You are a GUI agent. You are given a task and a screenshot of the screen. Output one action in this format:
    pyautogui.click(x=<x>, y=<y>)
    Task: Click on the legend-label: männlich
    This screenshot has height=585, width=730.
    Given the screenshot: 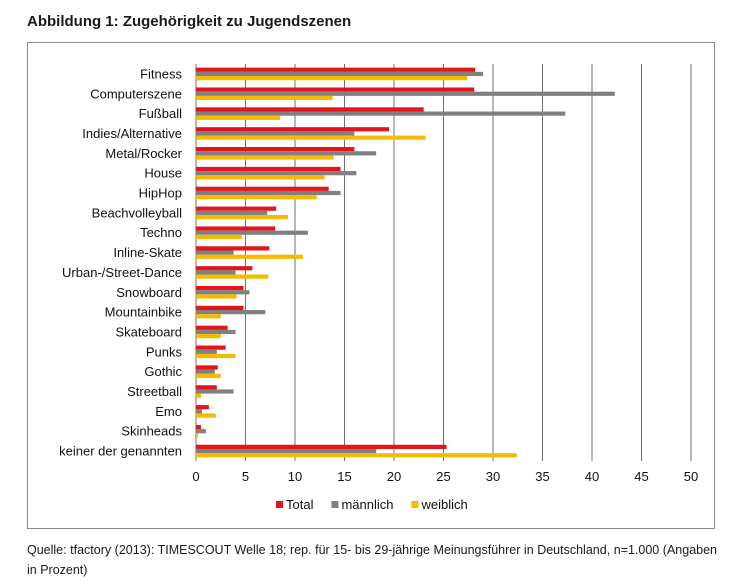 What is the action you would take?
    pyautogui.click(x=367, y=504)
    